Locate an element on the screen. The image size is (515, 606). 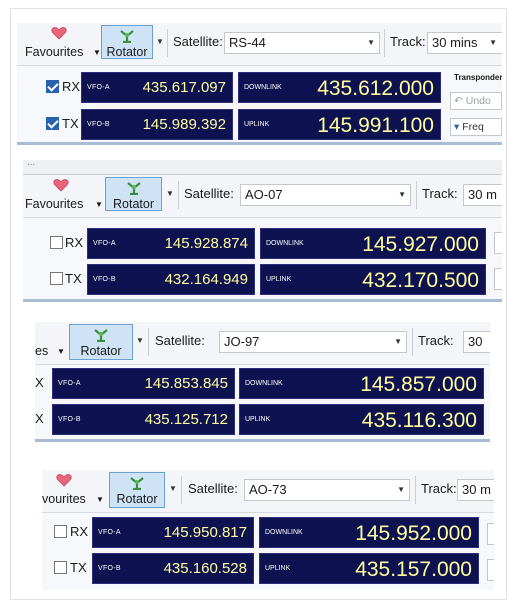
downlink-display: DOWNLINK 145.857.000 is located at coordinates (361, 383).